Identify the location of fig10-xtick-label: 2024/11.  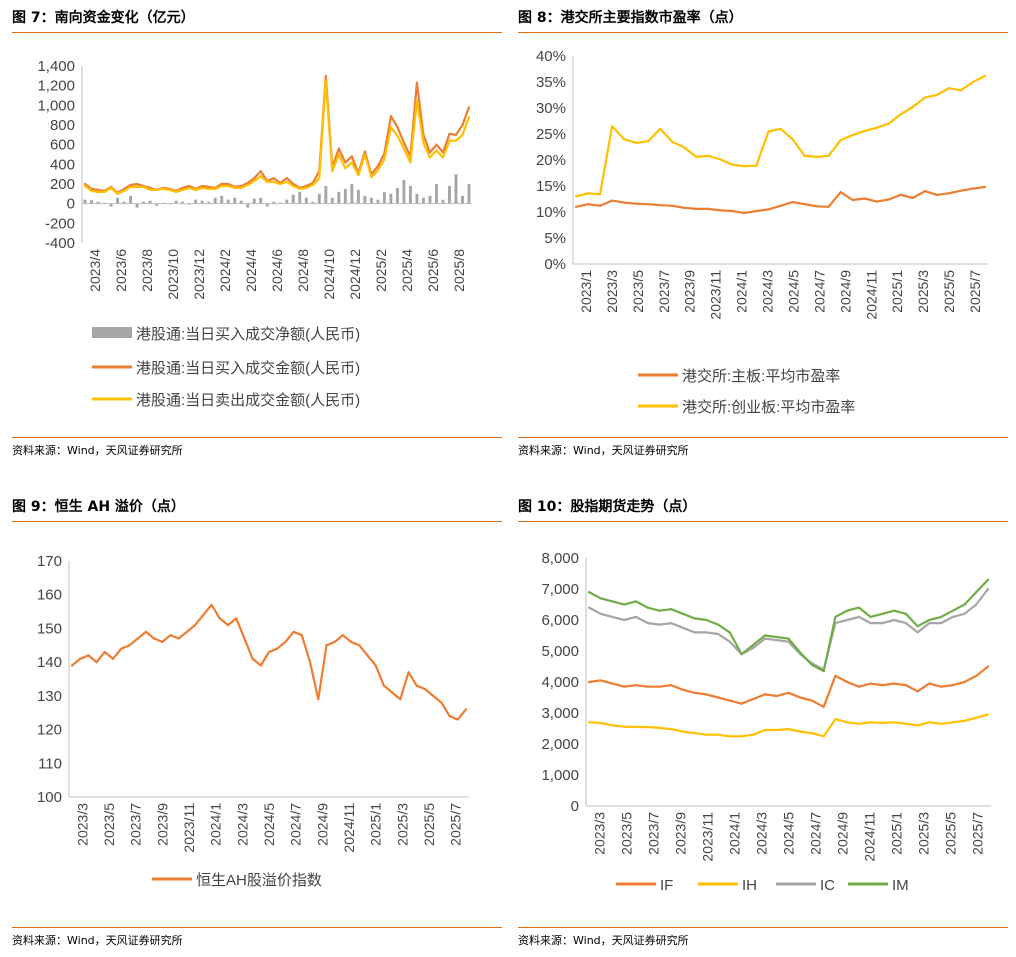
(870, 837).